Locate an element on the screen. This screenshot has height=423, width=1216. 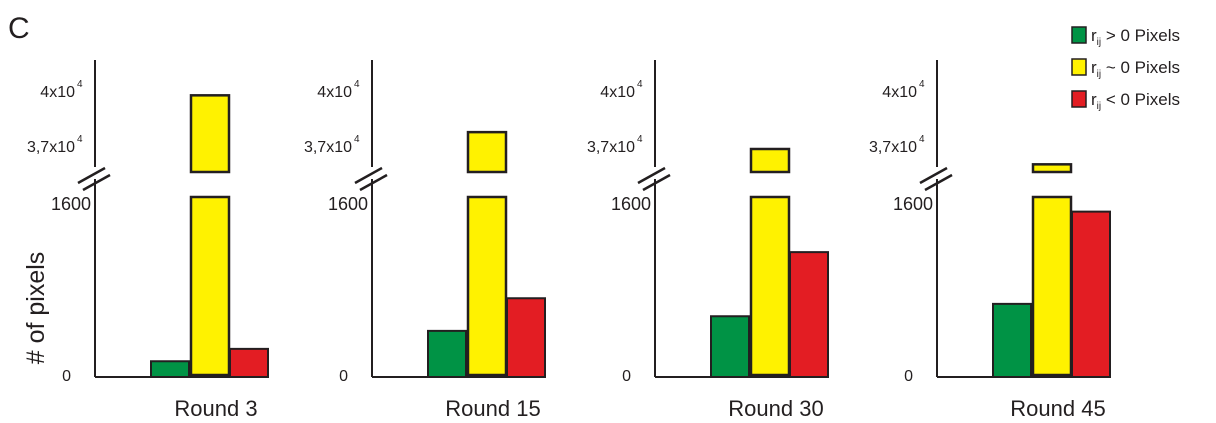
legend-label: rij ~ 0 Pixels is located at coordinates (1135, 69).